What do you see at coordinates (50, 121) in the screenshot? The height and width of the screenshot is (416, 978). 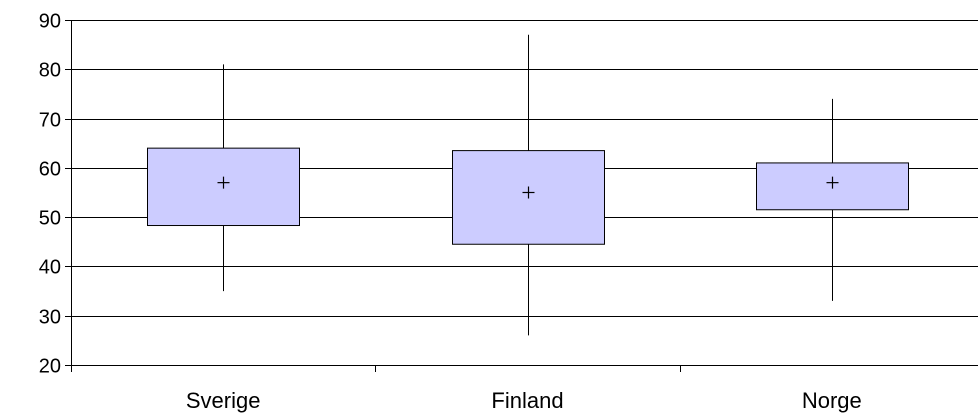 I see `y-tick-label: 70` at bounding box center [50, 121].